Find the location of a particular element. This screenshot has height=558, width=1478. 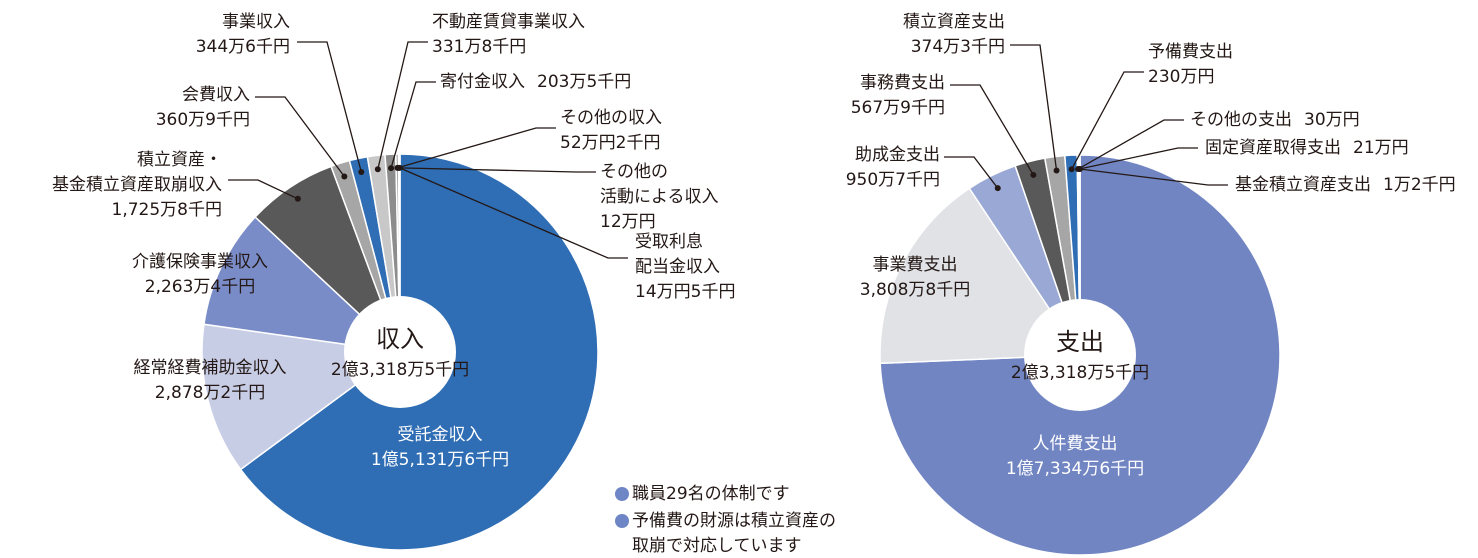

slice-label: 事務費支出 is located at coordinates (902, 83).